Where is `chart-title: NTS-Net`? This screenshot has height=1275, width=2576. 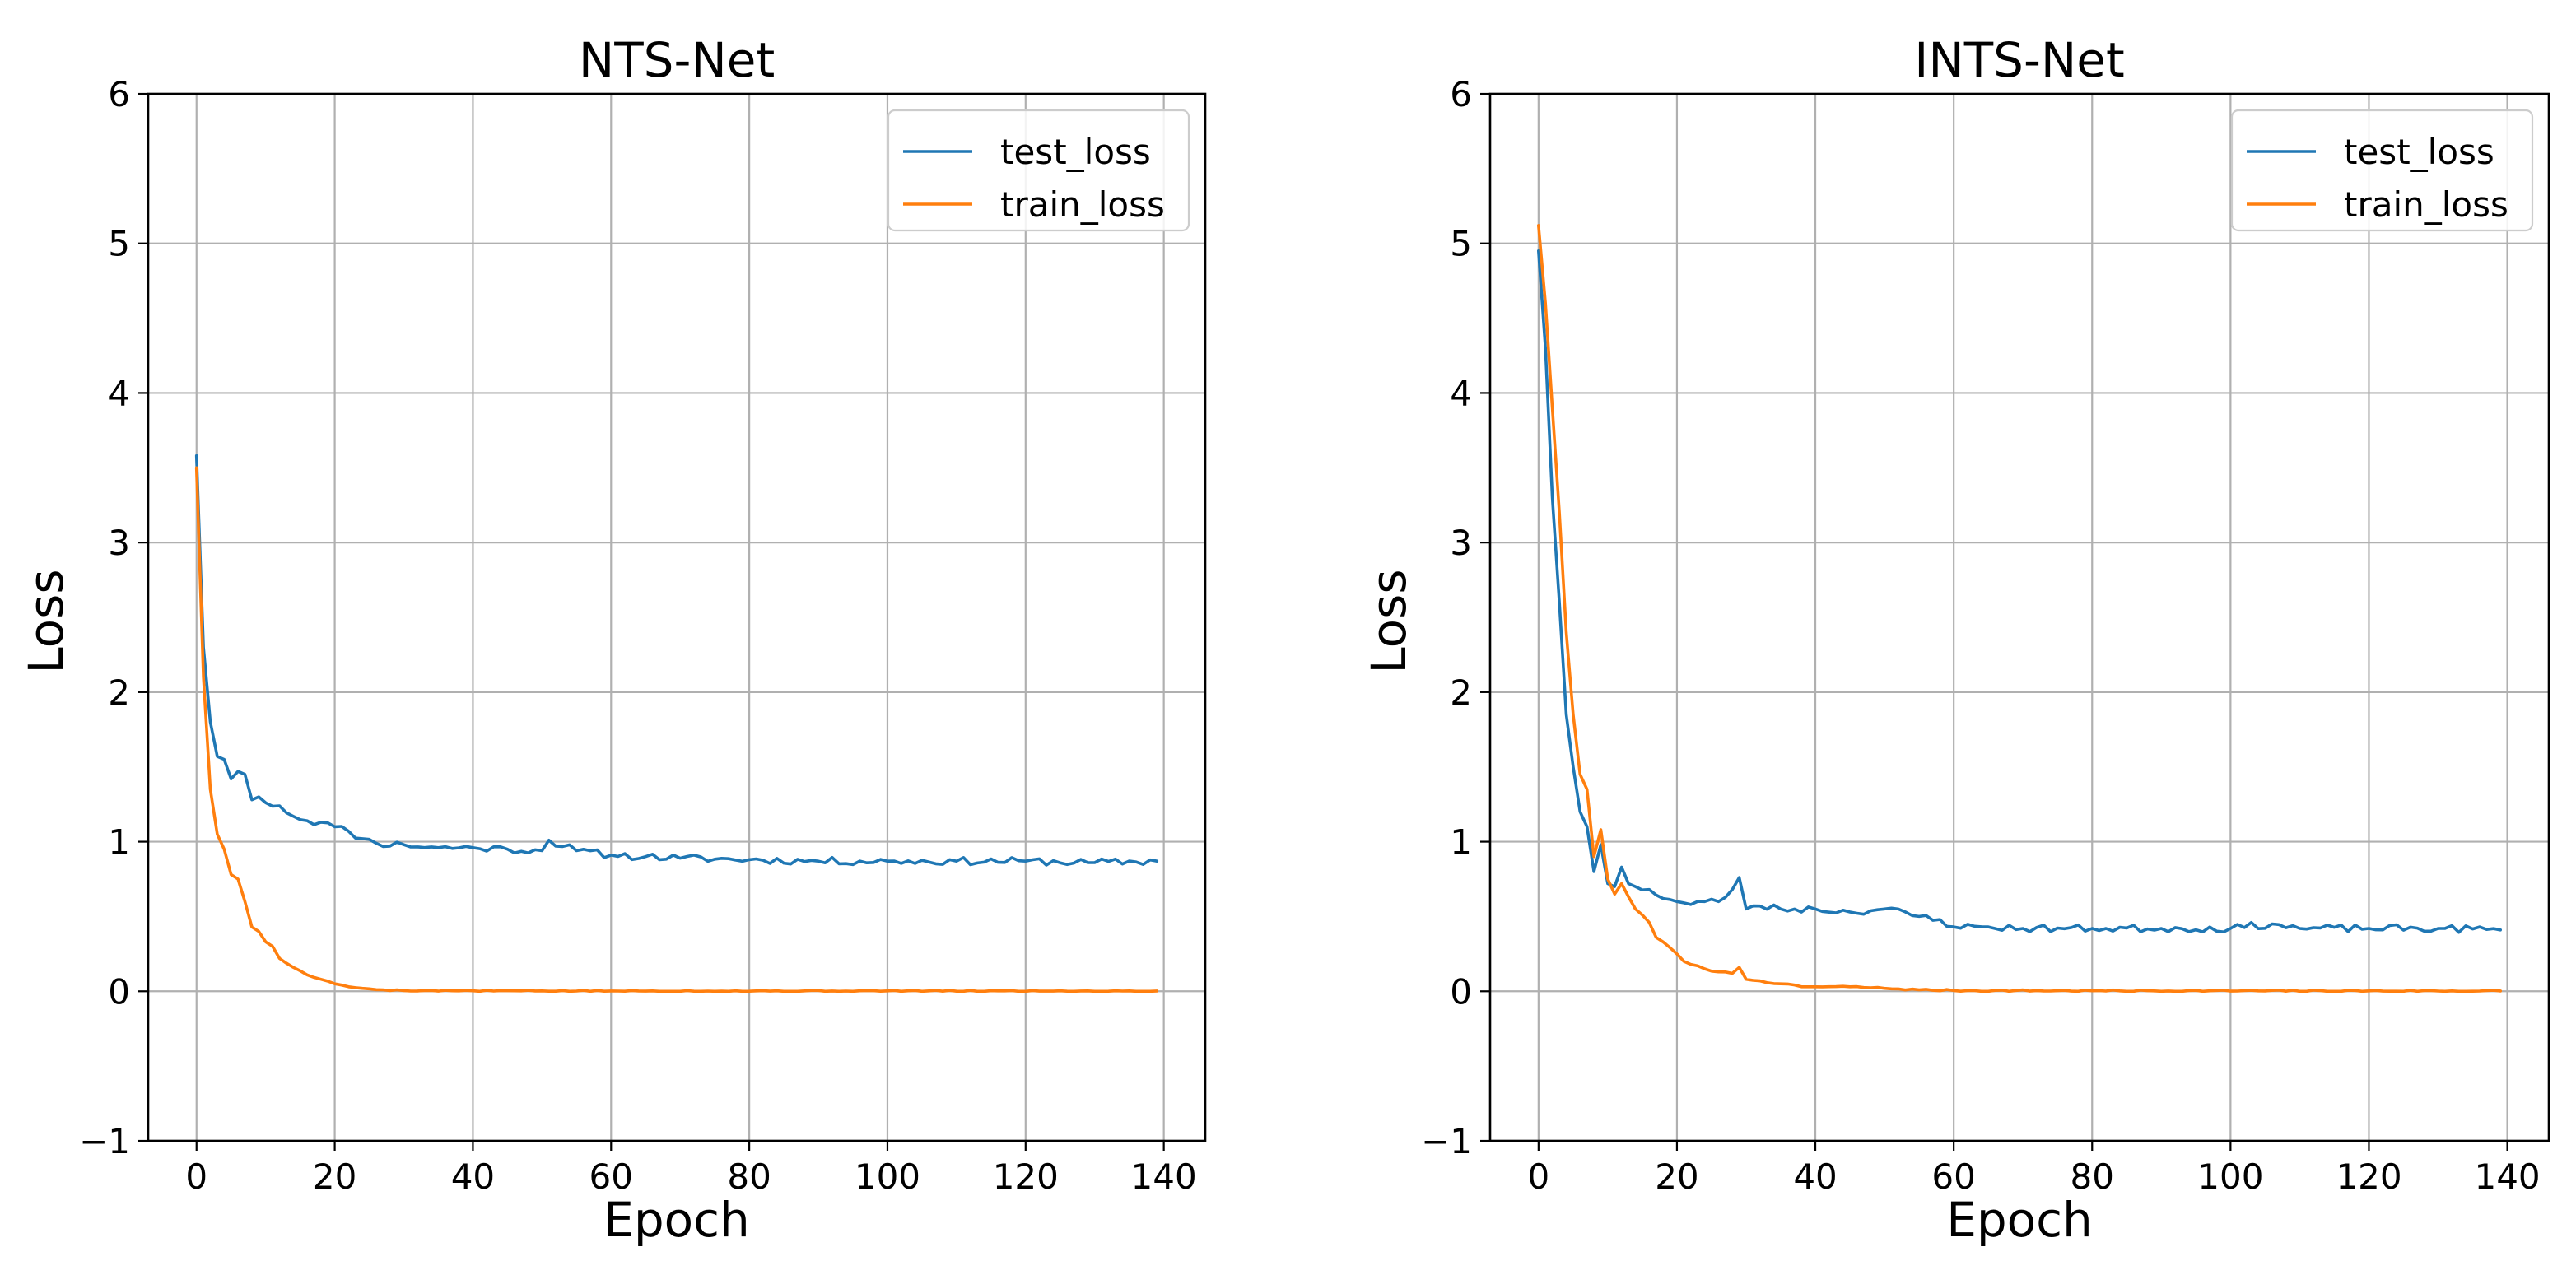 chart-title: NTS-Net is located at coordinates (677, 60).